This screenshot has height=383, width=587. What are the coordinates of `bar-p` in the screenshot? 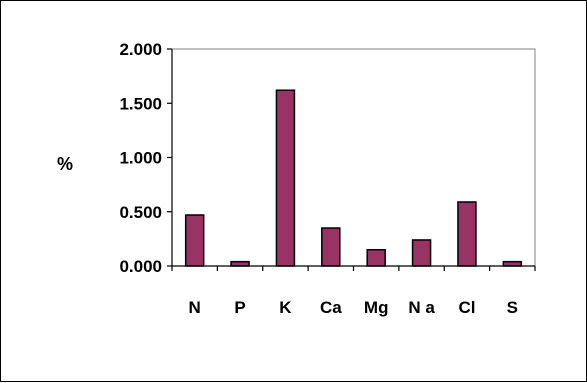 It's located at (240, 263).